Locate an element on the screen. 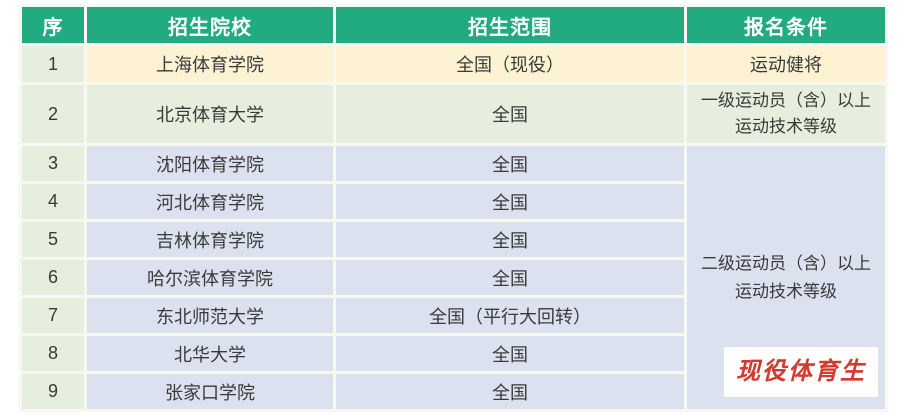 The width and height of the screenshot is (900, 416). table-row: 2 北京体育大学 全国 一级运动员（含）以上 运动技术等级 is located at coordinates (453, 114).